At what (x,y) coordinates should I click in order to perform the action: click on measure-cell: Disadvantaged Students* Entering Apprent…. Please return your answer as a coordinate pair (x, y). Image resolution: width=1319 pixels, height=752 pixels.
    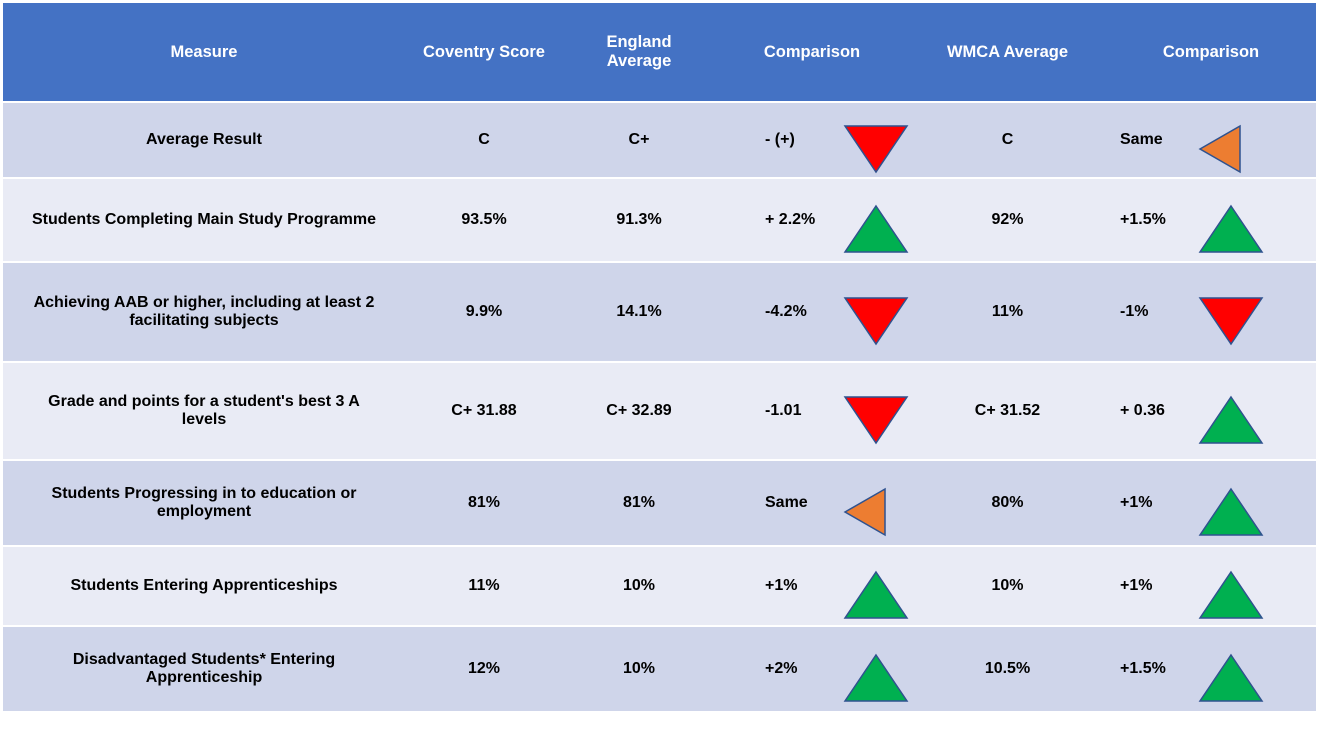
    Looking at the image, I should click on (204, 670).